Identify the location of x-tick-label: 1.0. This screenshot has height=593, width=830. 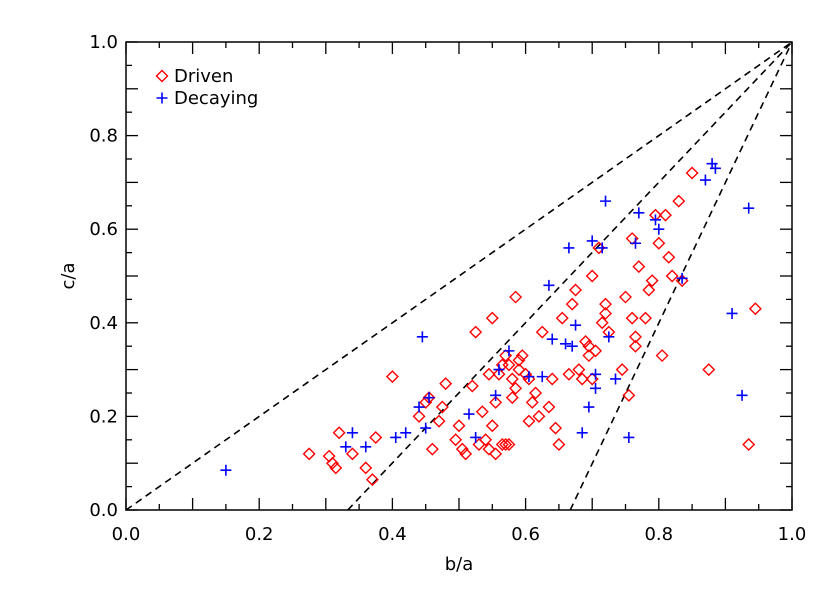
(792, 534).